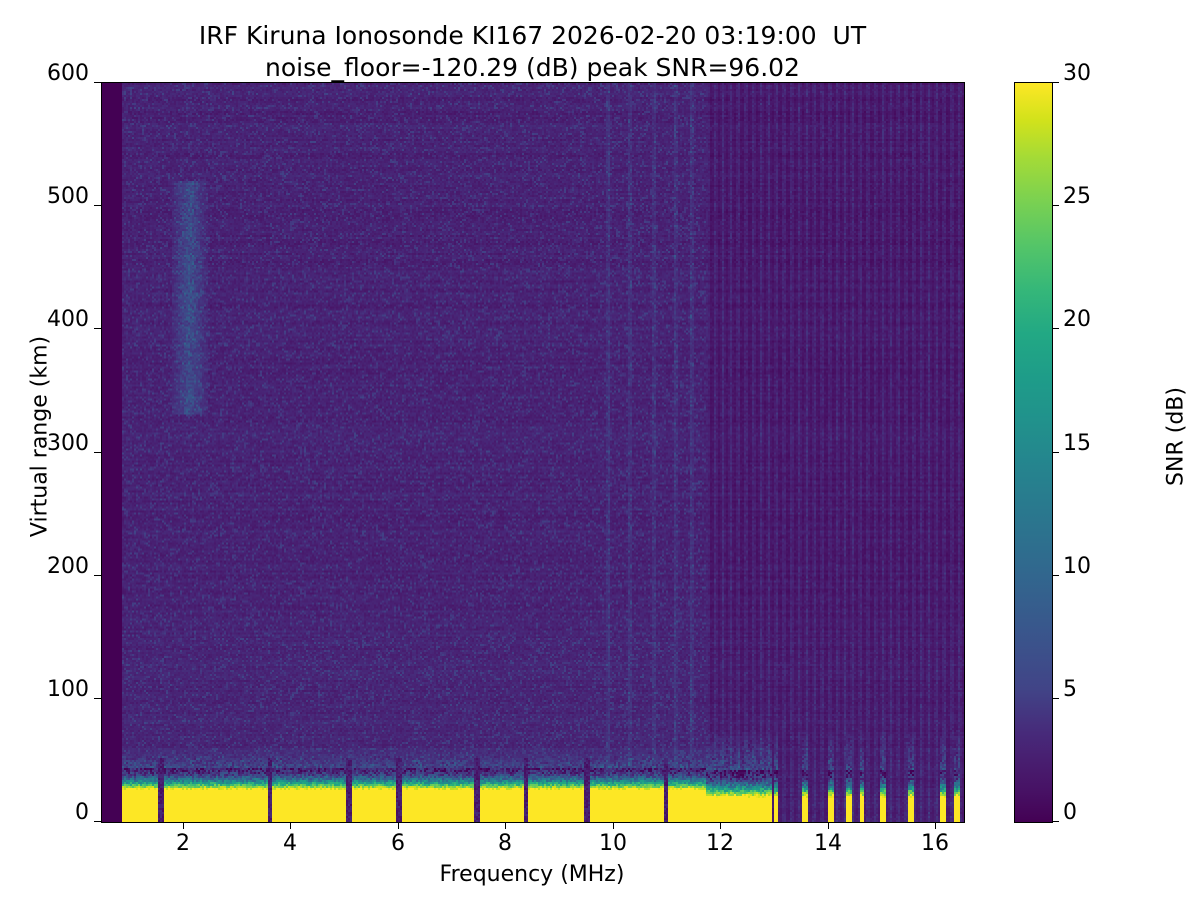  I want to click on xtick-label-12: 12, so click(720, 843).